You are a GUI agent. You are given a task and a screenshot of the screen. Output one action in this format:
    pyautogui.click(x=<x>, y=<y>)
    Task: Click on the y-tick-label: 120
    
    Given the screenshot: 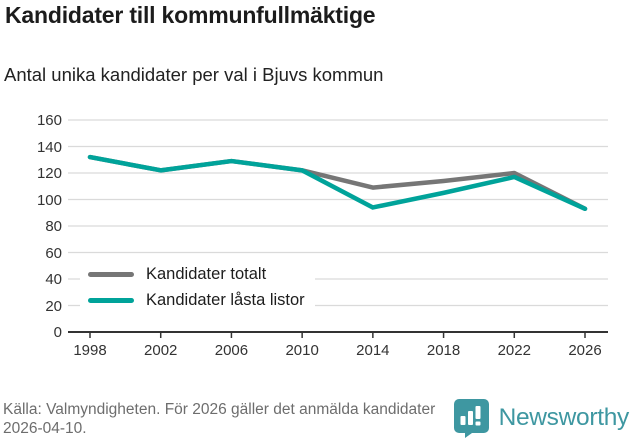 What is the action you would take?
    pyautogui.click(x=49, y=173)
    